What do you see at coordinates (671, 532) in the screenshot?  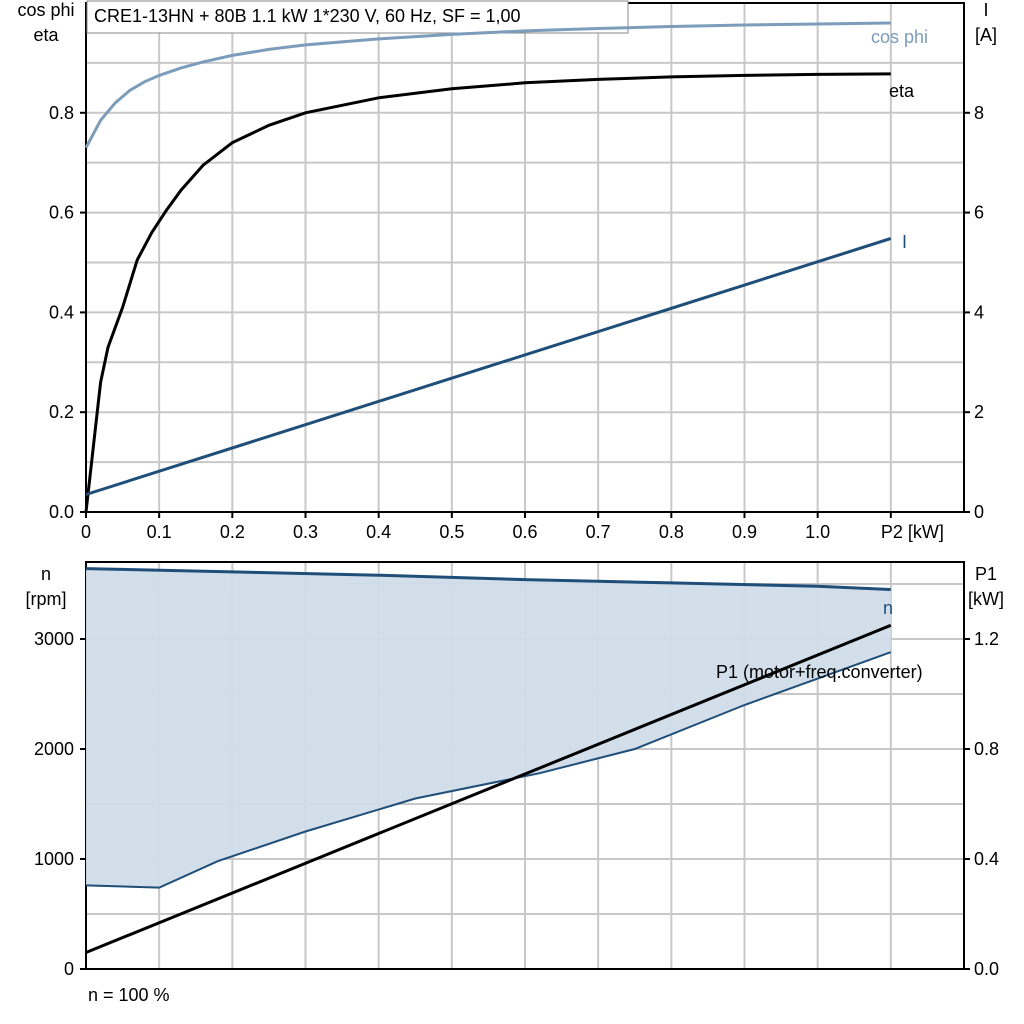 I see `x-tick-label: 0.8` at bounding box center [671, 532].